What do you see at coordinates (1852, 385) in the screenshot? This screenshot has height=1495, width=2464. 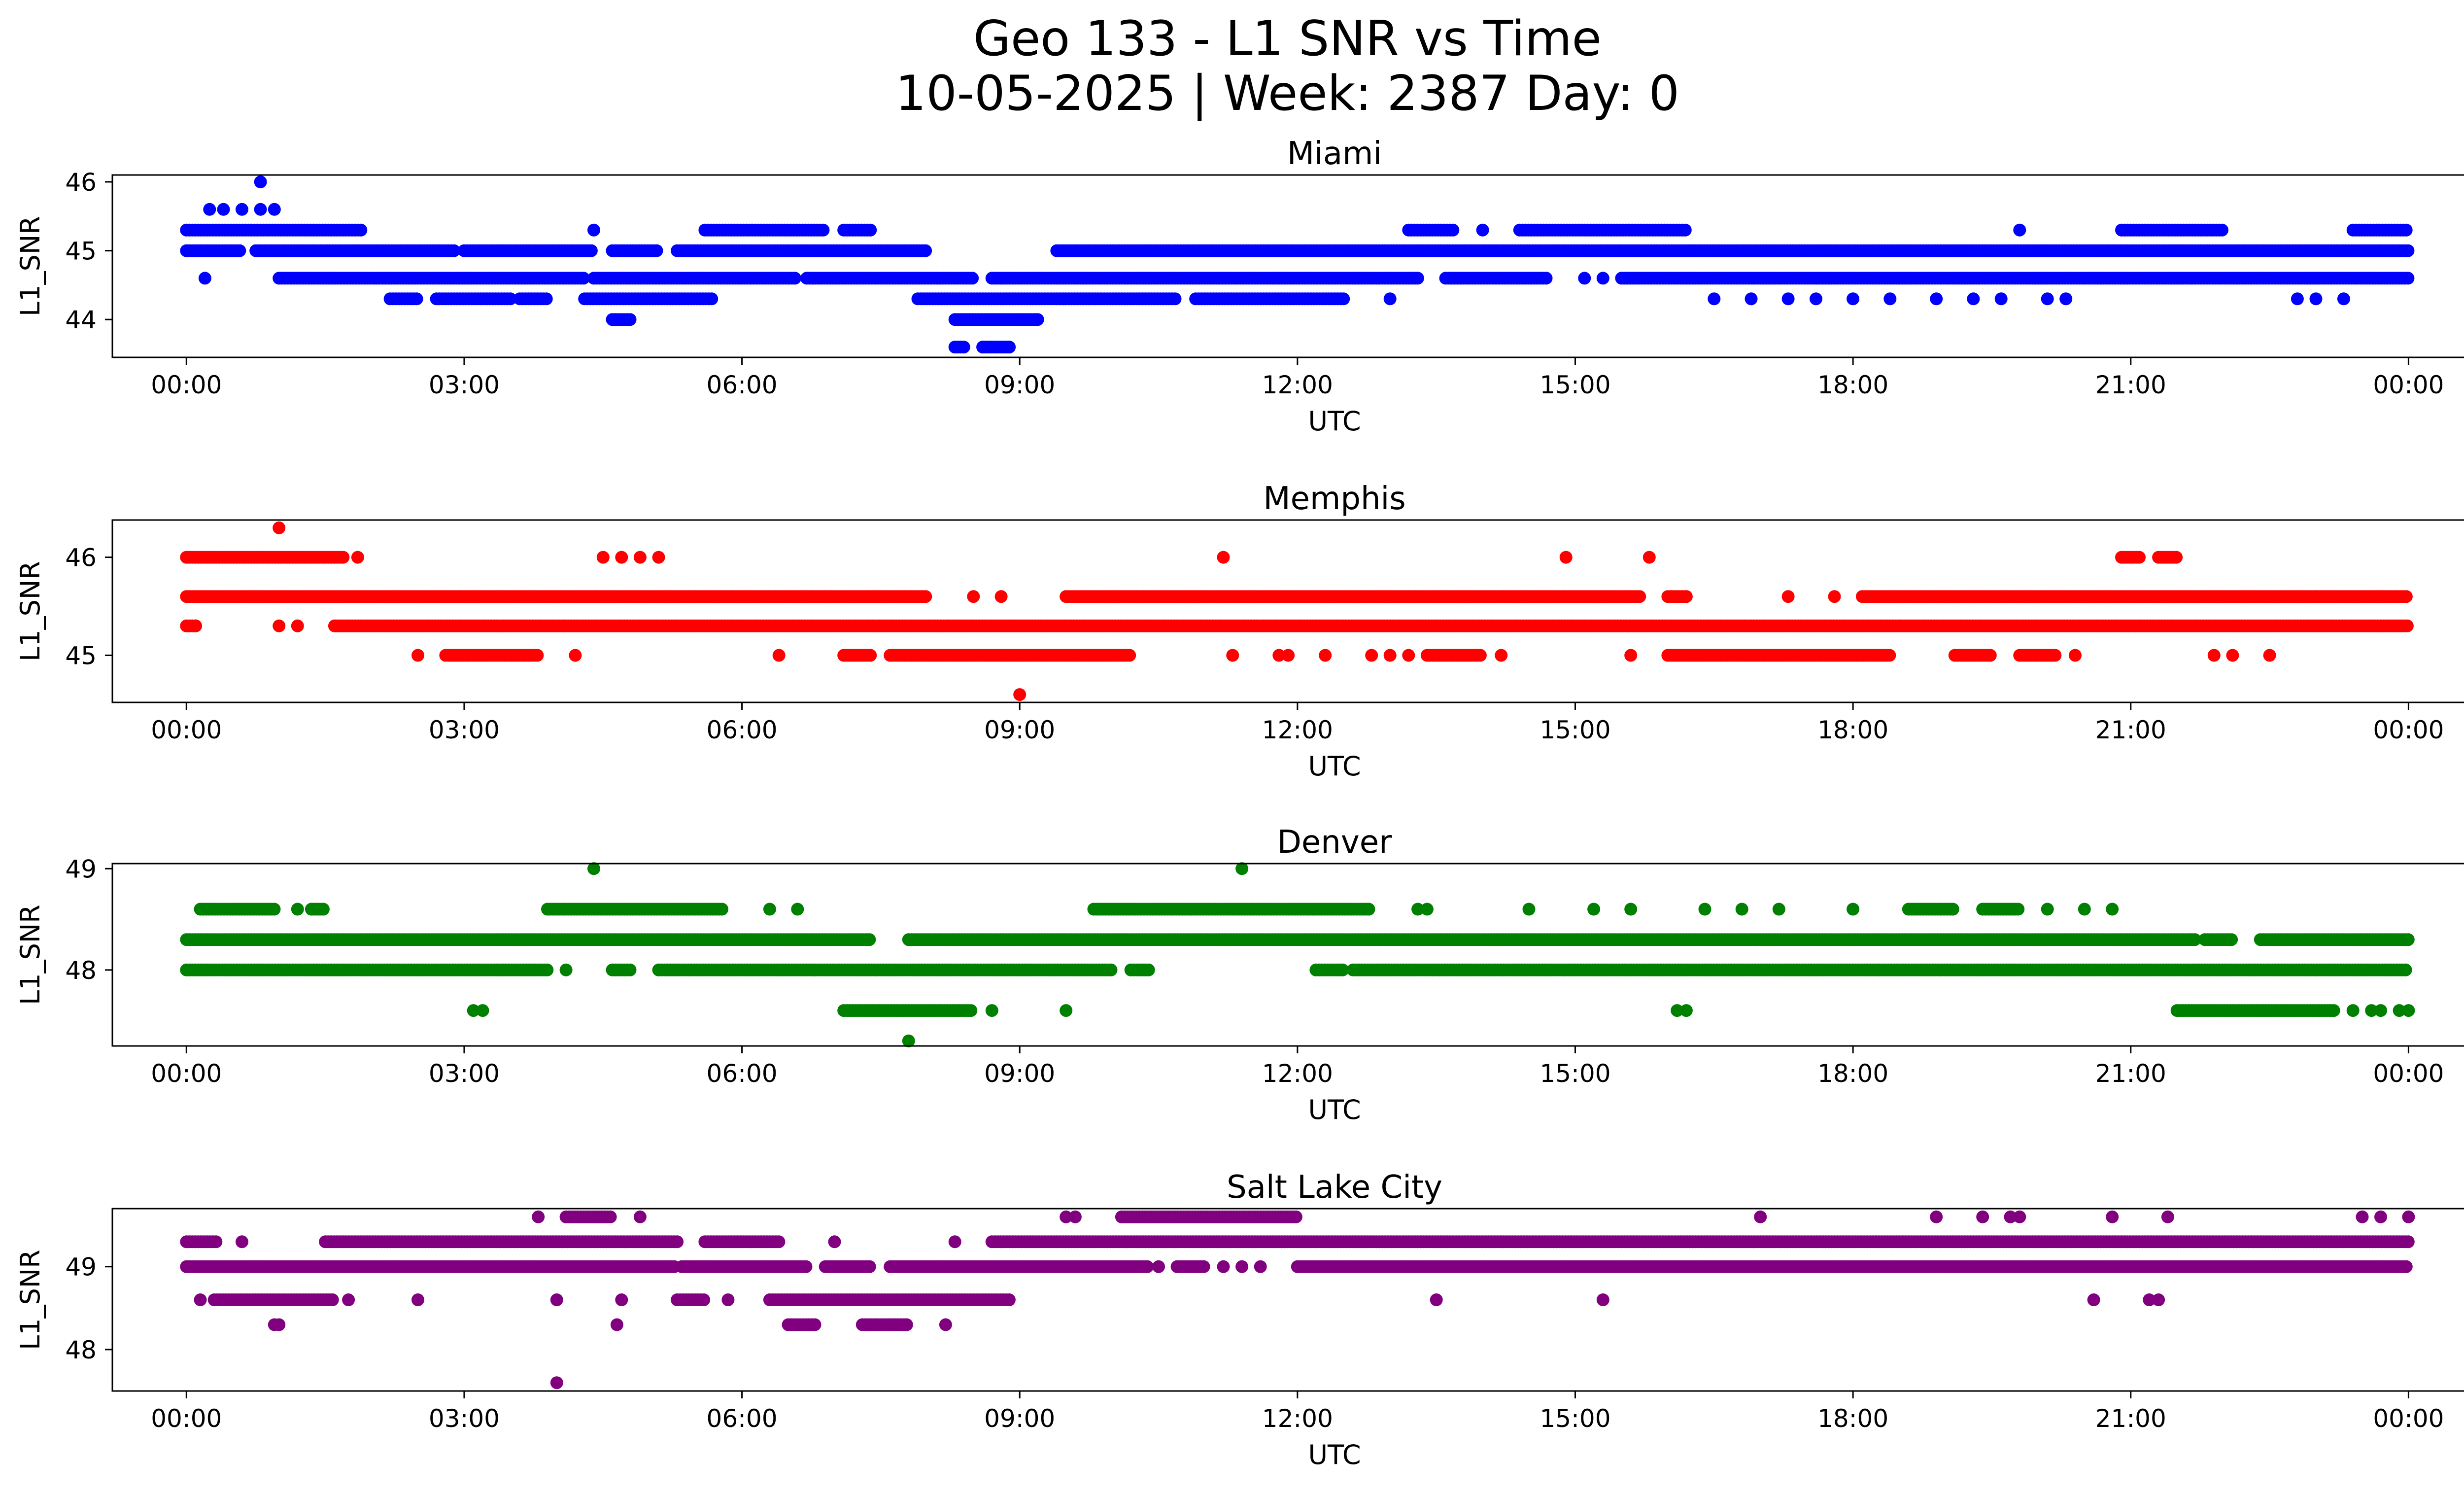 I see `x-tick-label: 18:00` at bounding box center [1852, 385].